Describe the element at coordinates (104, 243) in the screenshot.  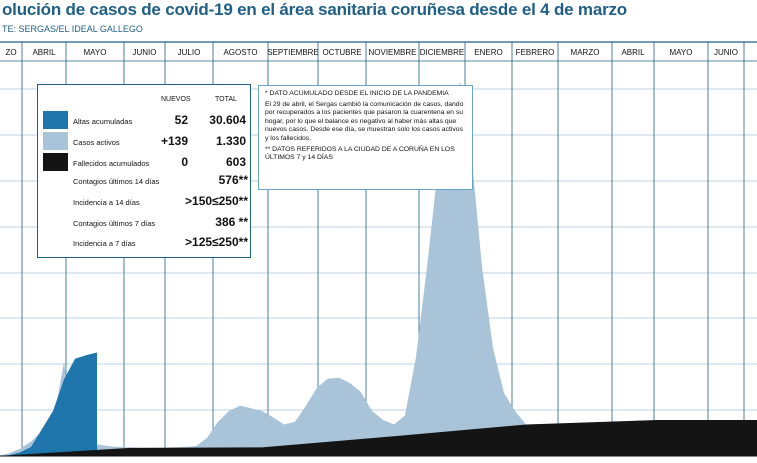
I see `stat-label: Incidencia a 7 días` at that location.